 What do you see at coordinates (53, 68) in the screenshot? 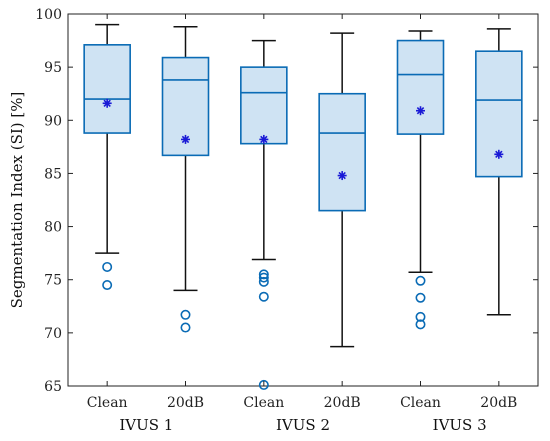
I see `y-tick-label: 95` at bounding box center [53, 68].